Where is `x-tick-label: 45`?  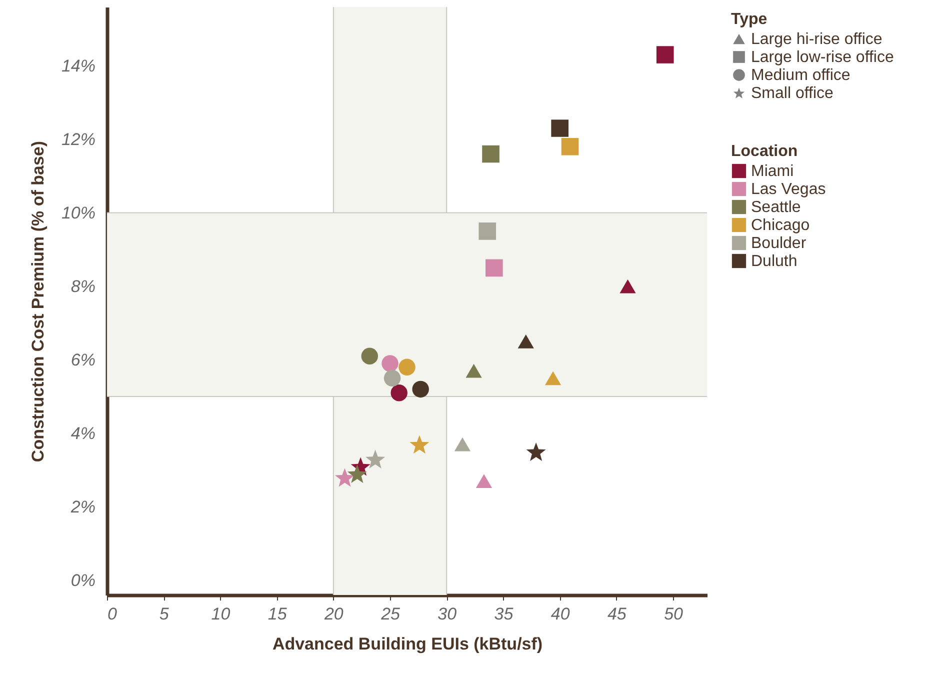
x-tick-label: 45 is located at coordinates (617, 614).